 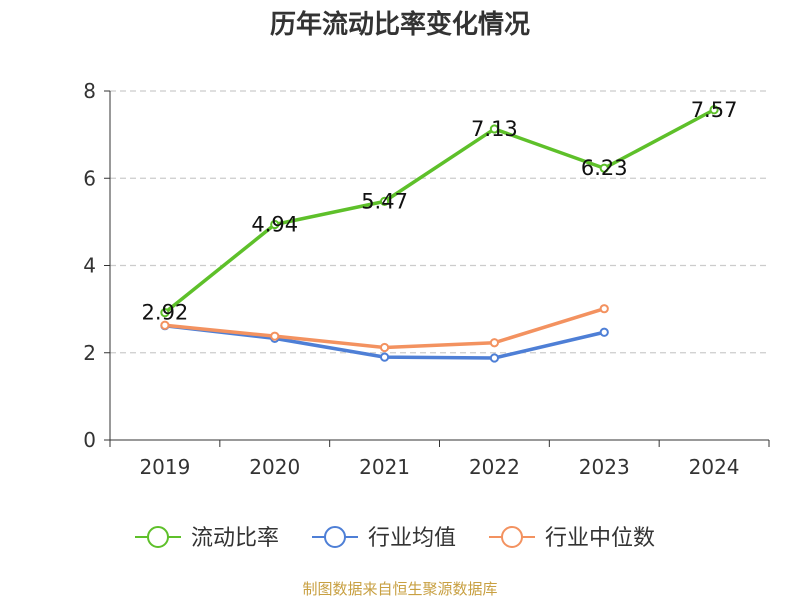 What do you see at coordinates (89, 440) in the screenshot?
I see `y-tick-label: 0` at bounding box center [89, 440].